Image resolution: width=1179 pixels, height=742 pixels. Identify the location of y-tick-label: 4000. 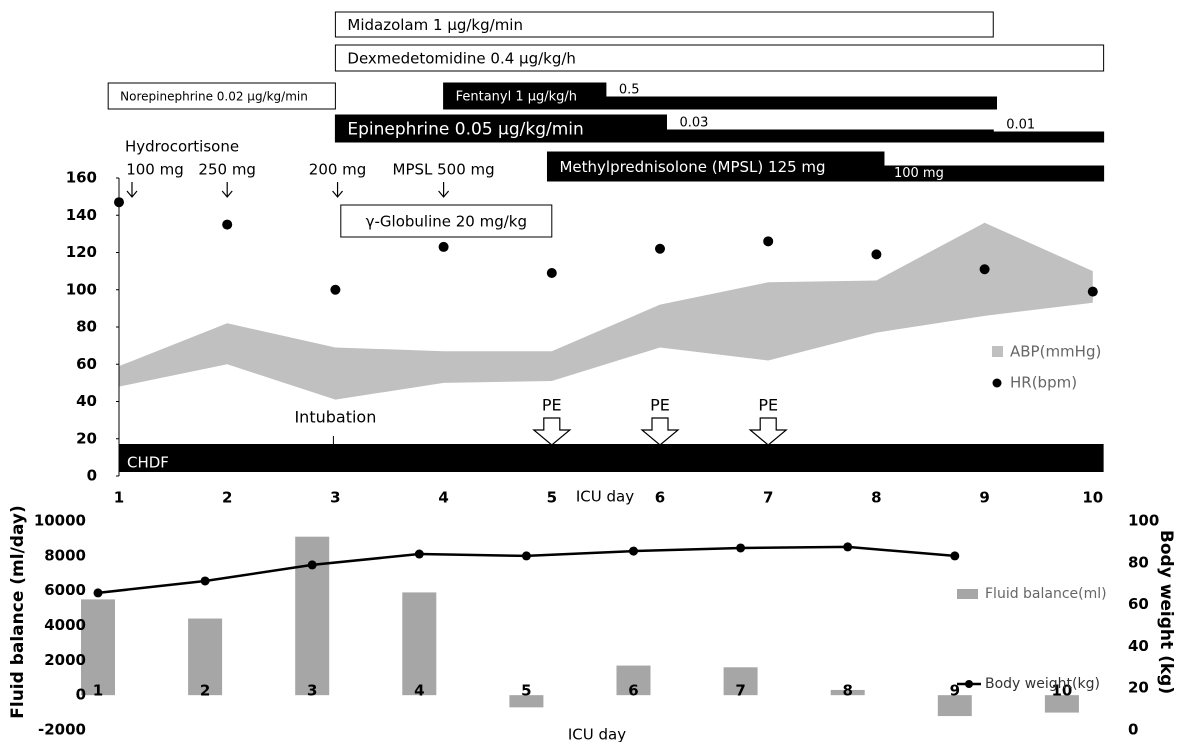
(65, 625).